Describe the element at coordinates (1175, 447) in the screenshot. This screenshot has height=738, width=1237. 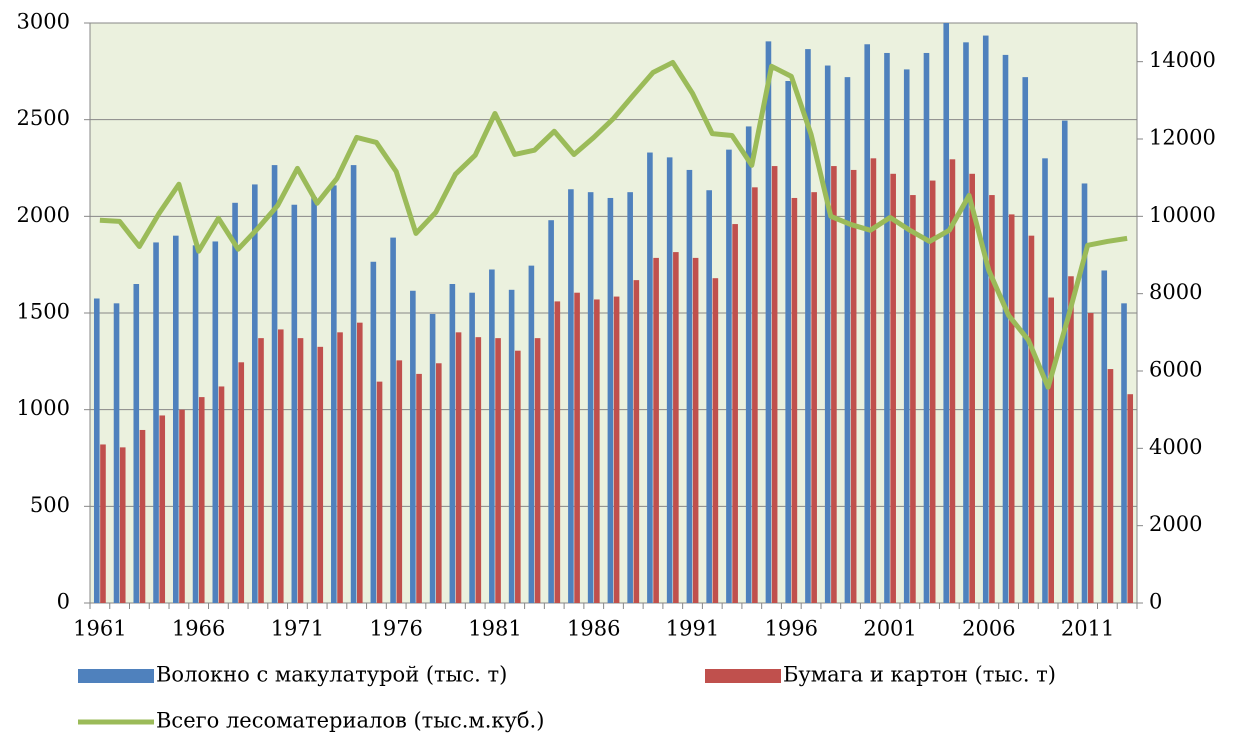
I see `y2-tick-label: 4000` at that location.